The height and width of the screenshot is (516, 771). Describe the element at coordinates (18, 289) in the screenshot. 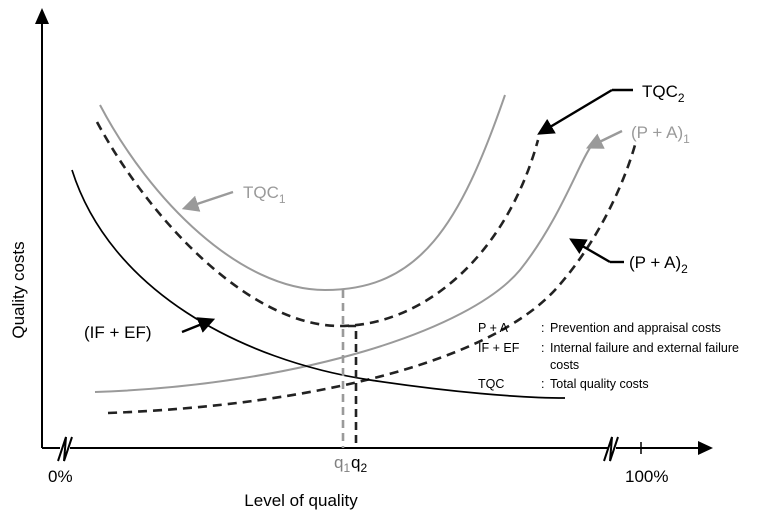

I see `y-axis-label: Quality costs` at that location.